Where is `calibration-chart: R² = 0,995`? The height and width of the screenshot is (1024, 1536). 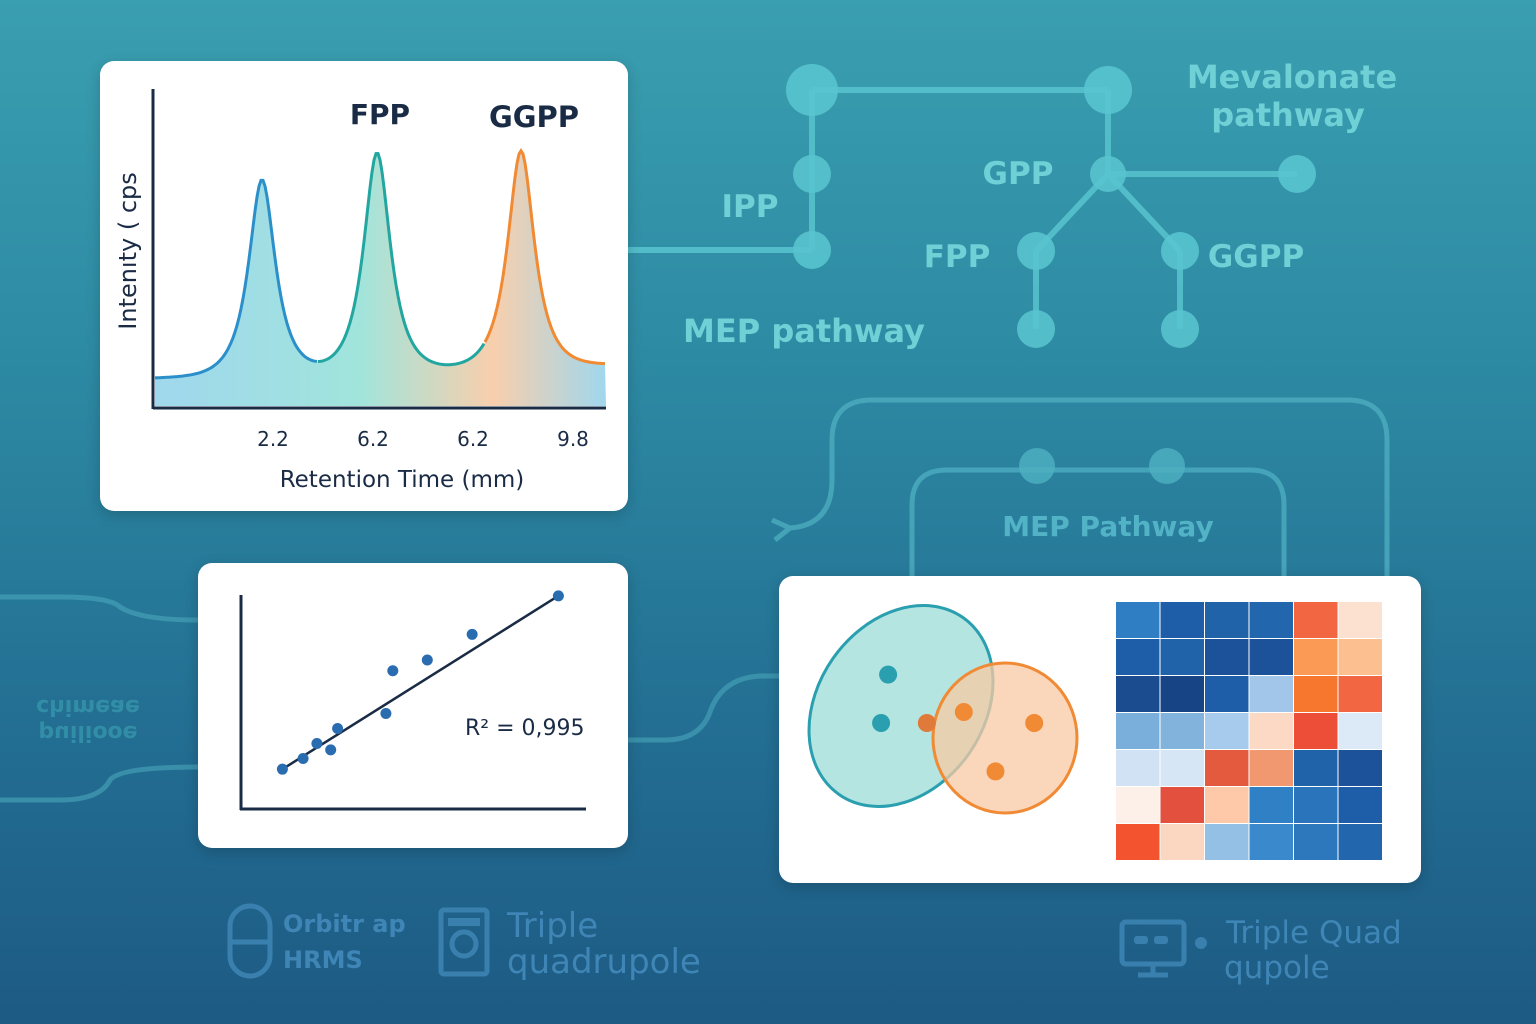 calibration-chart: R² = 0,995 is located at coordinates (412, 700).